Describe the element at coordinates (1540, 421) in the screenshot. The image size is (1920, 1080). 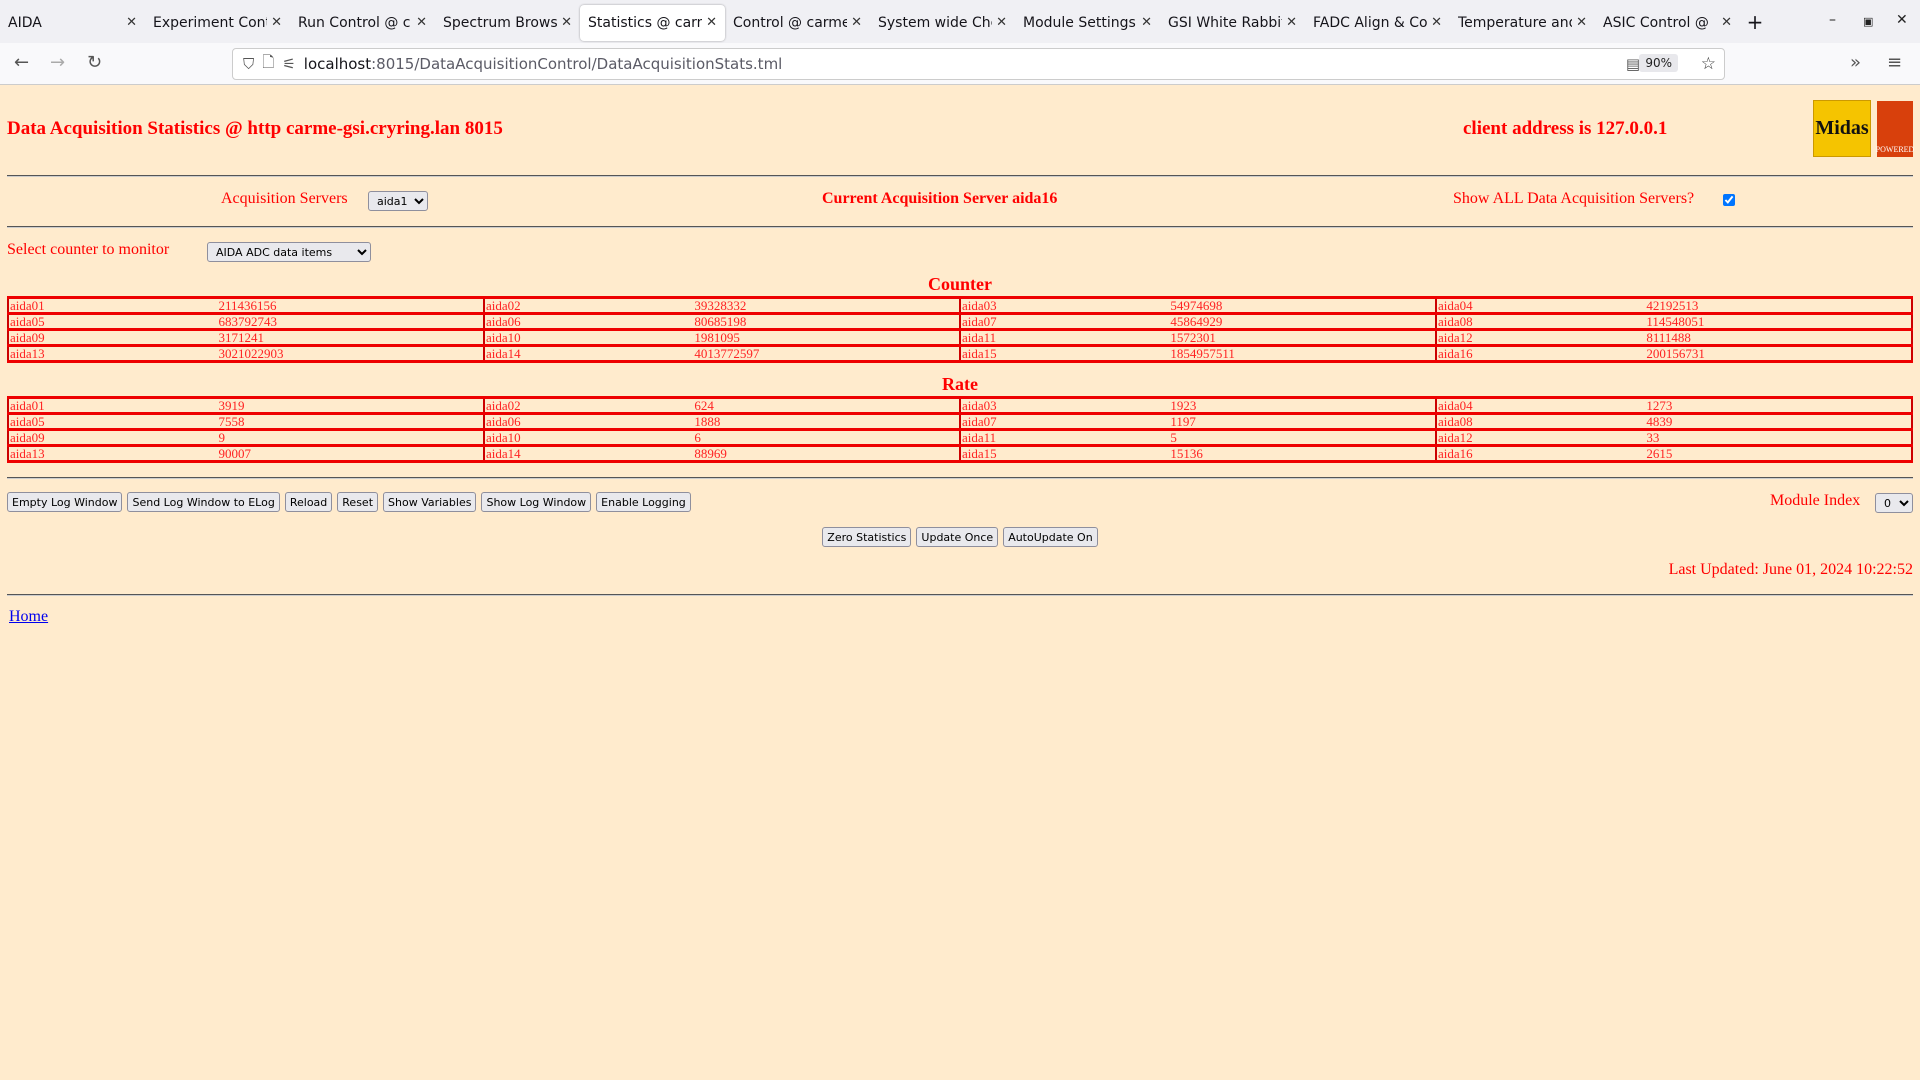
I see `channel-name: aida08` at that location.